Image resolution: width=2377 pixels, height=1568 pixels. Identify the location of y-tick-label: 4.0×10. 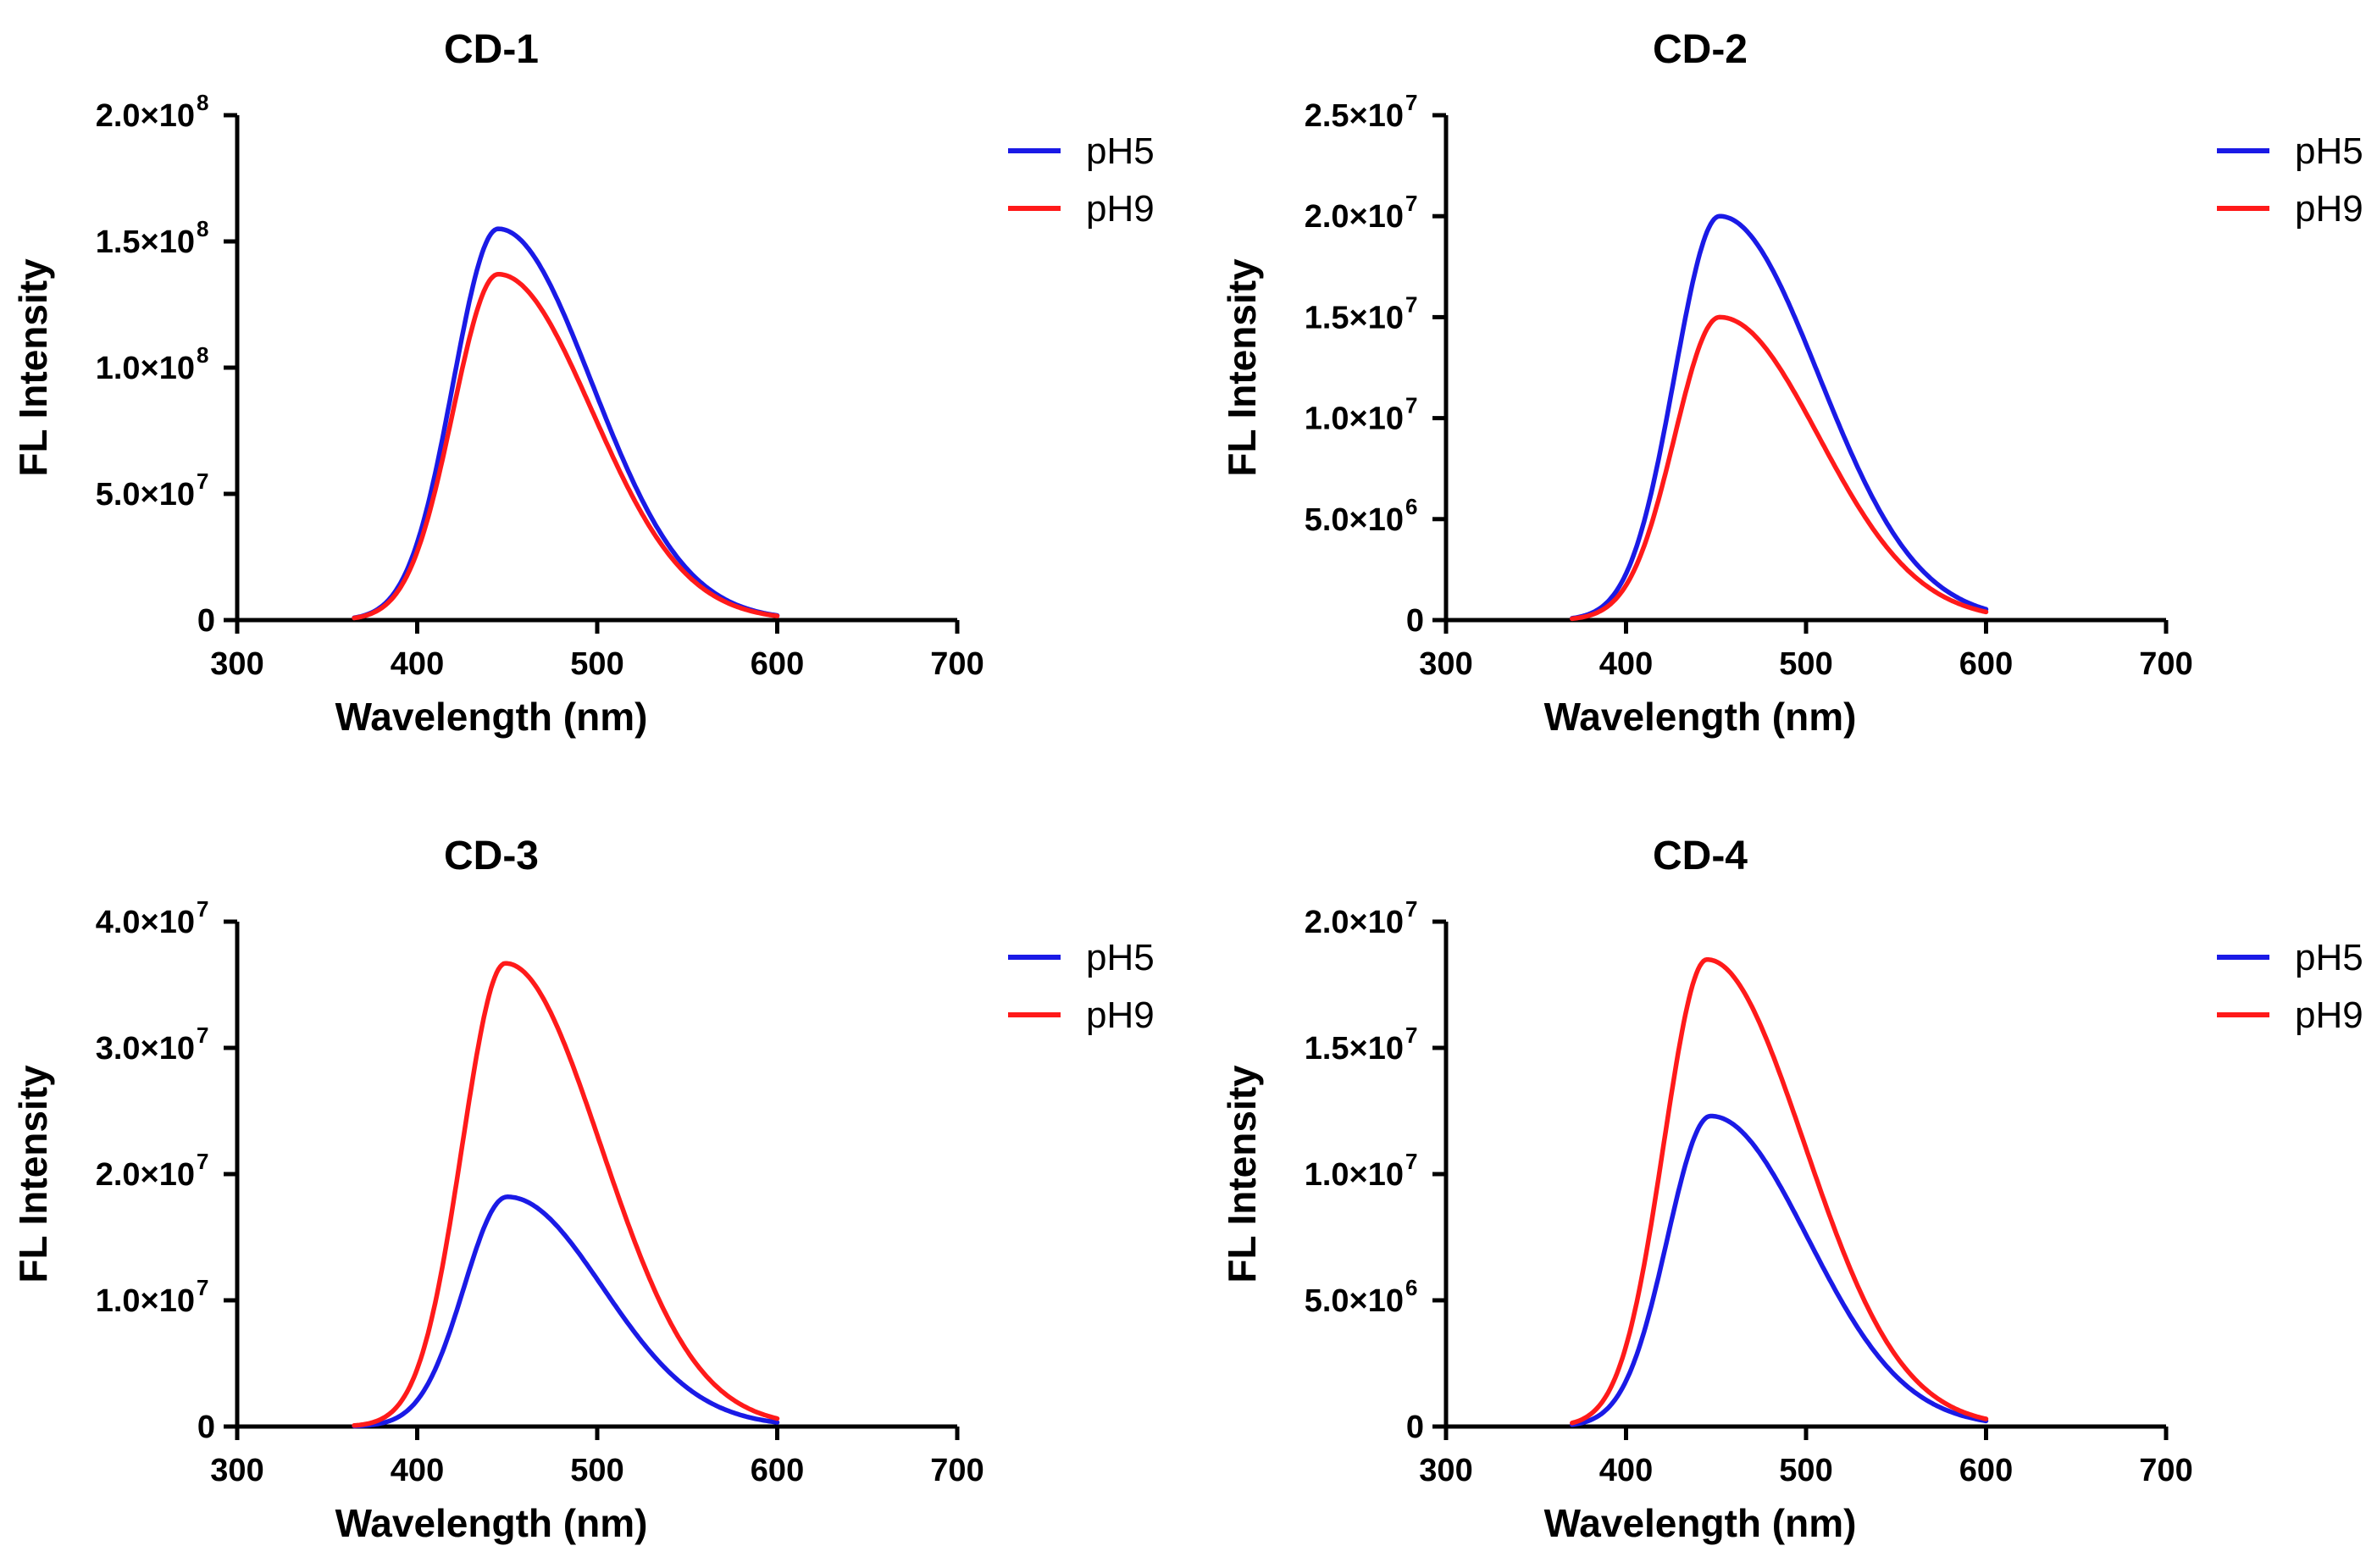
(145, 923).